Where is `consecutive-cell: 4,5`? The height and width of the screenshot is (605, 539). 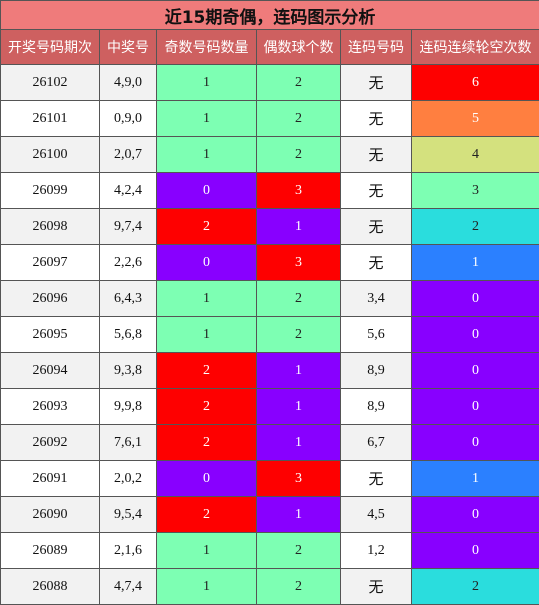 consecutive-cell: 4,5 is located at coordinates (376, 515).